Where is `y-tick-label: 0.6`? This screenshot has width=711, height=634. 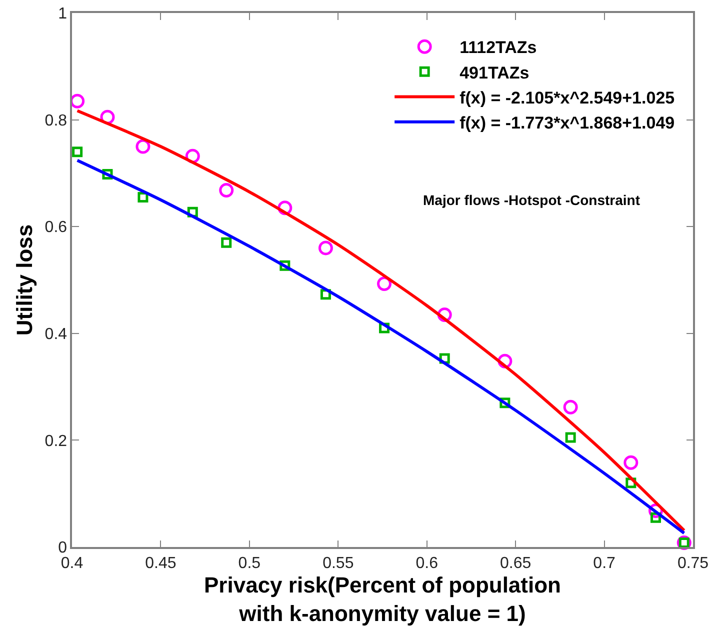 y-tick-label: 0.6 is located at coordinates (56, 227).